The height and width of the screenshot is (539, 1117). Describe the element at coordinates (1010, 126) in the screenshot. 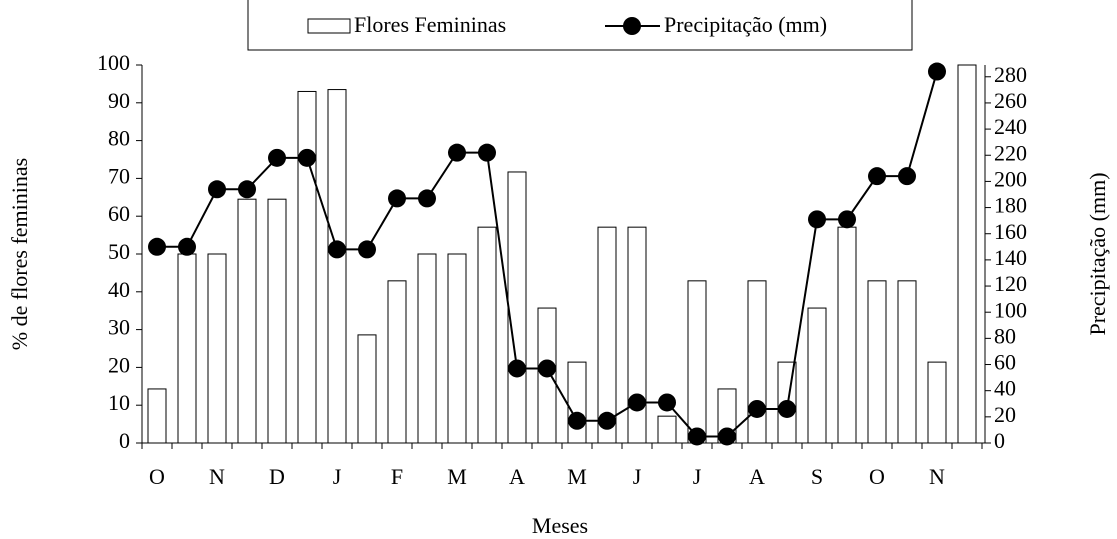

I see `y2-tick-label: 240` at that location.